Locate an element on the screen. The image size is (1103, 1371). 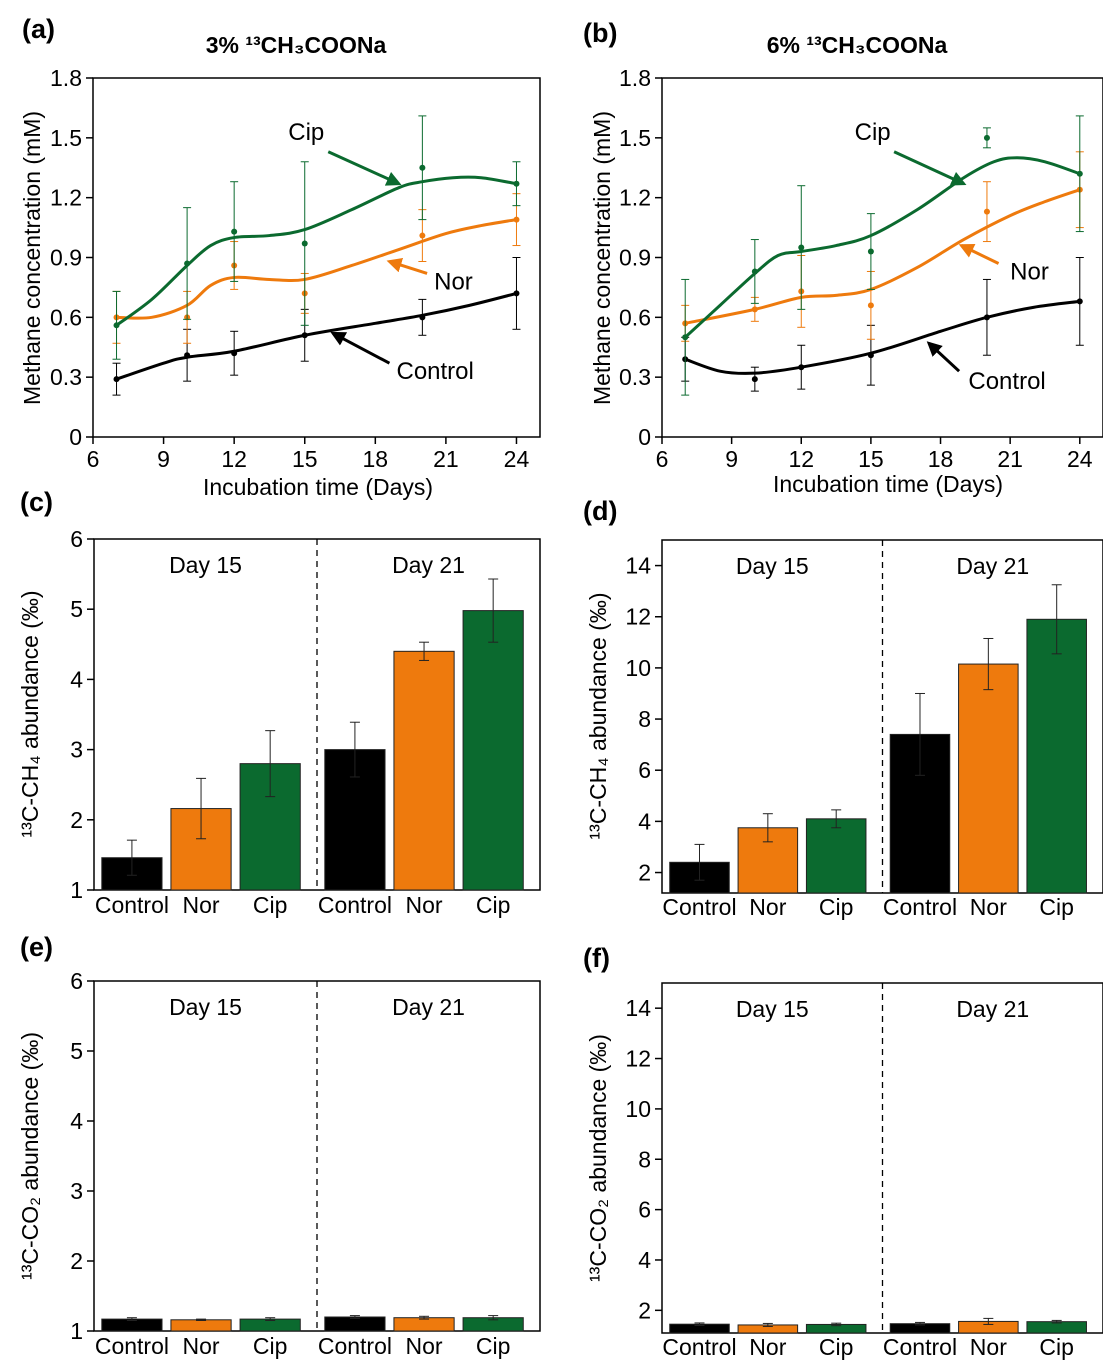
bar-control is located at coordinates (355, 1324).